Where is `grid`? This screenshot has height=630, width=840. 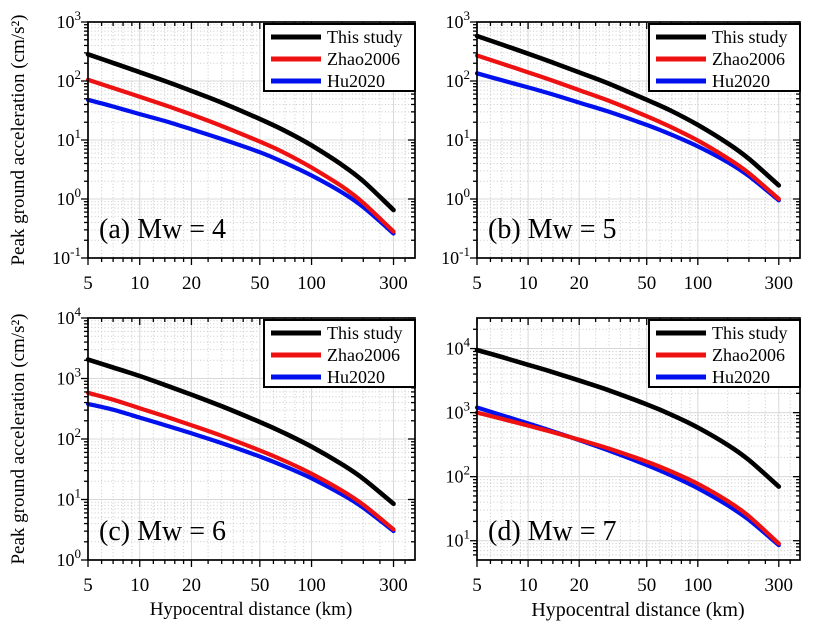 grid is located at coordinates (638, 439).